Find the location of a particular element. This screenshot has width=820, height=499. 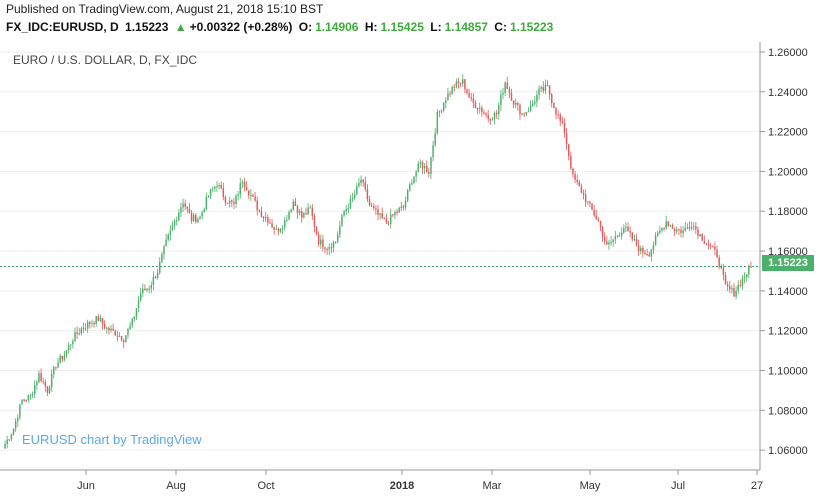

y-tick-label: 1.14000 is located at coordinates (788, 292).